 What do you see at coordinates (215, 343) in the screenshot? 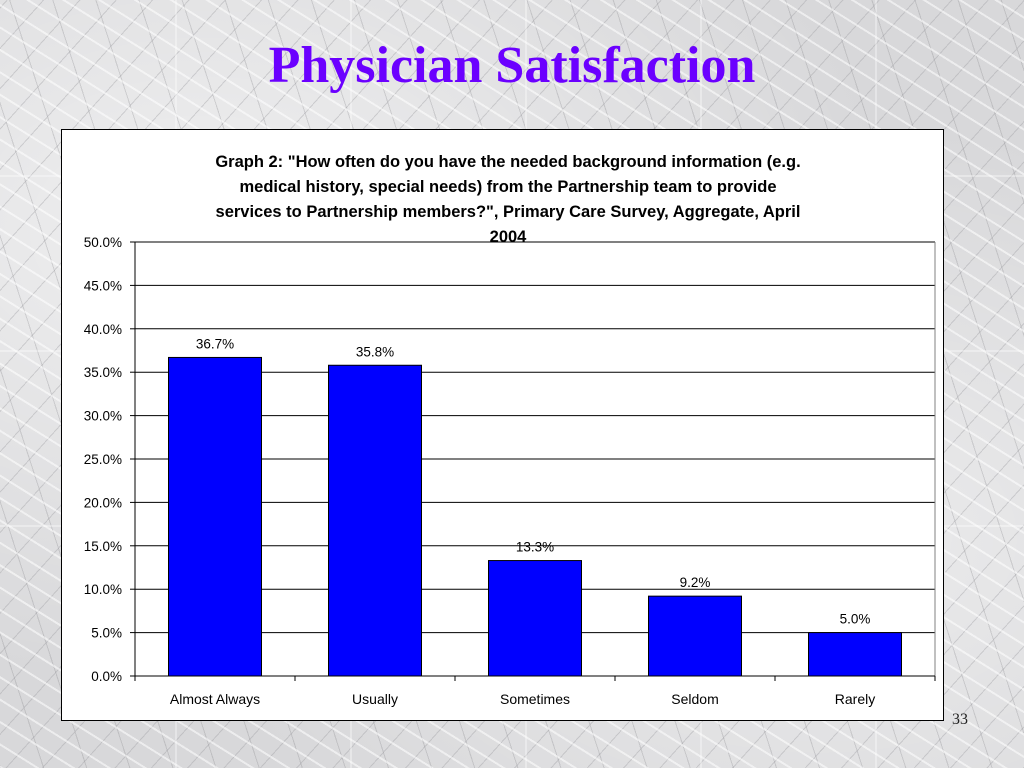
I see `data-label: 36.7%` at bounding box center [215, 343].